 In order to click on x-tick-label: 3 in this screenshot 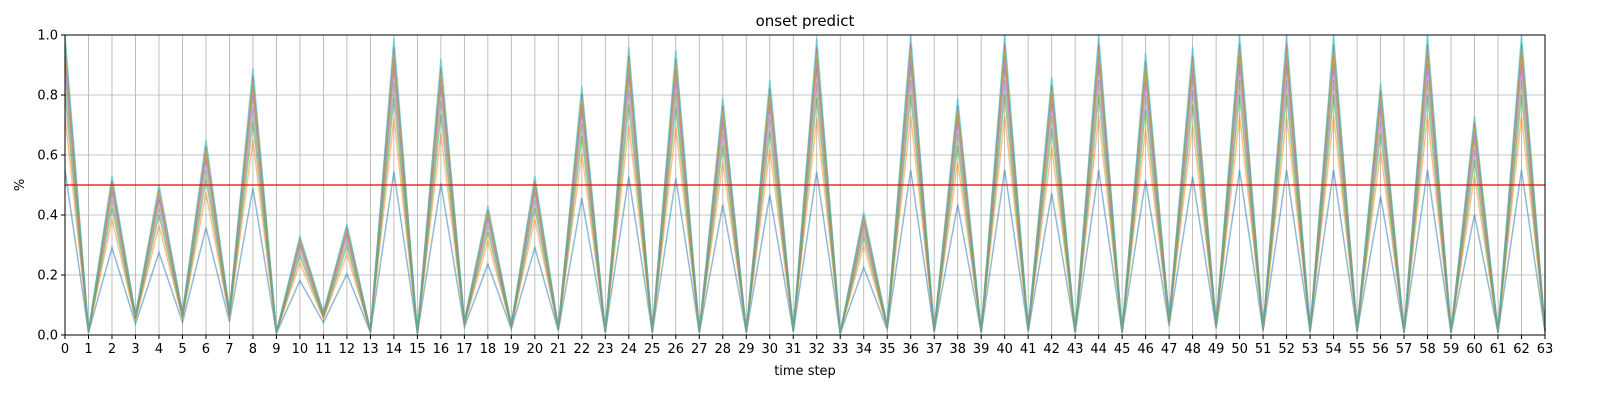, I will do `click(135, 349)`.